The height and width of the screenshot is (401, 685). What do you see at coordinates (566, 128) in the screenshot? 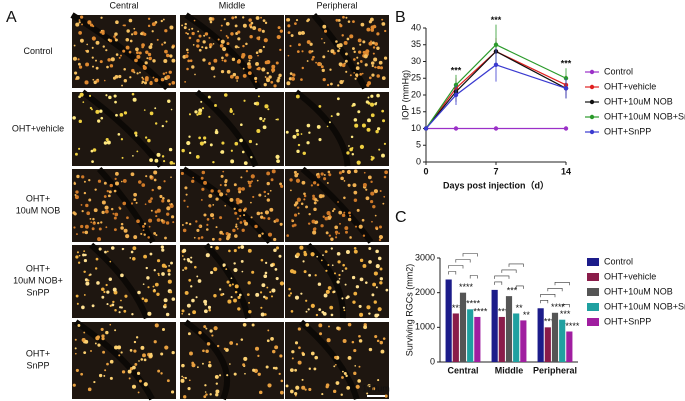
I see `point` at bounding box center [566, 128].